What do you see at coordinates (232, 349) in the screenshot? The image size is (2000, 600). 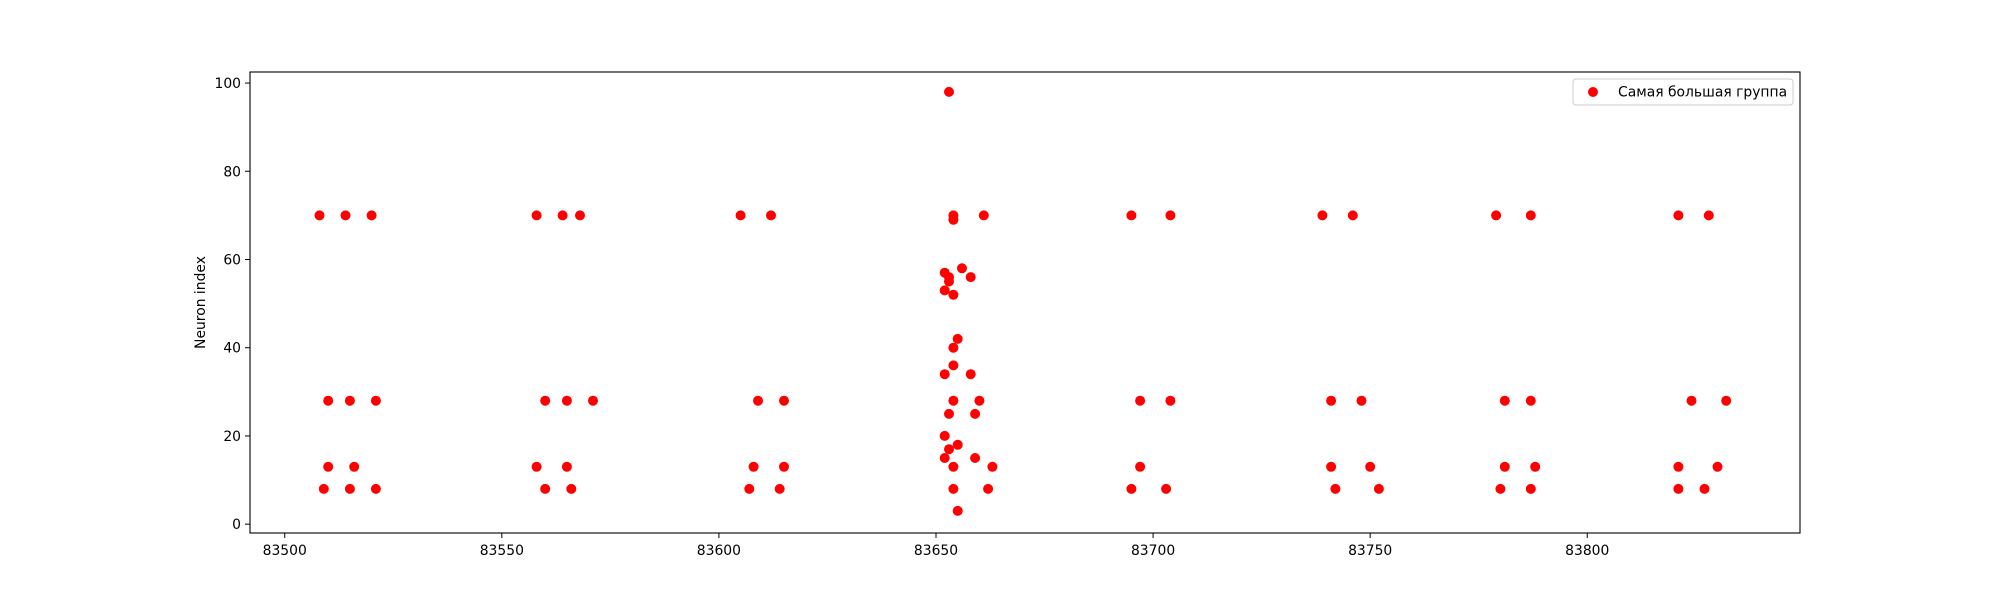 I see `y-tick-label: 40` at bounding box center [232, 349].